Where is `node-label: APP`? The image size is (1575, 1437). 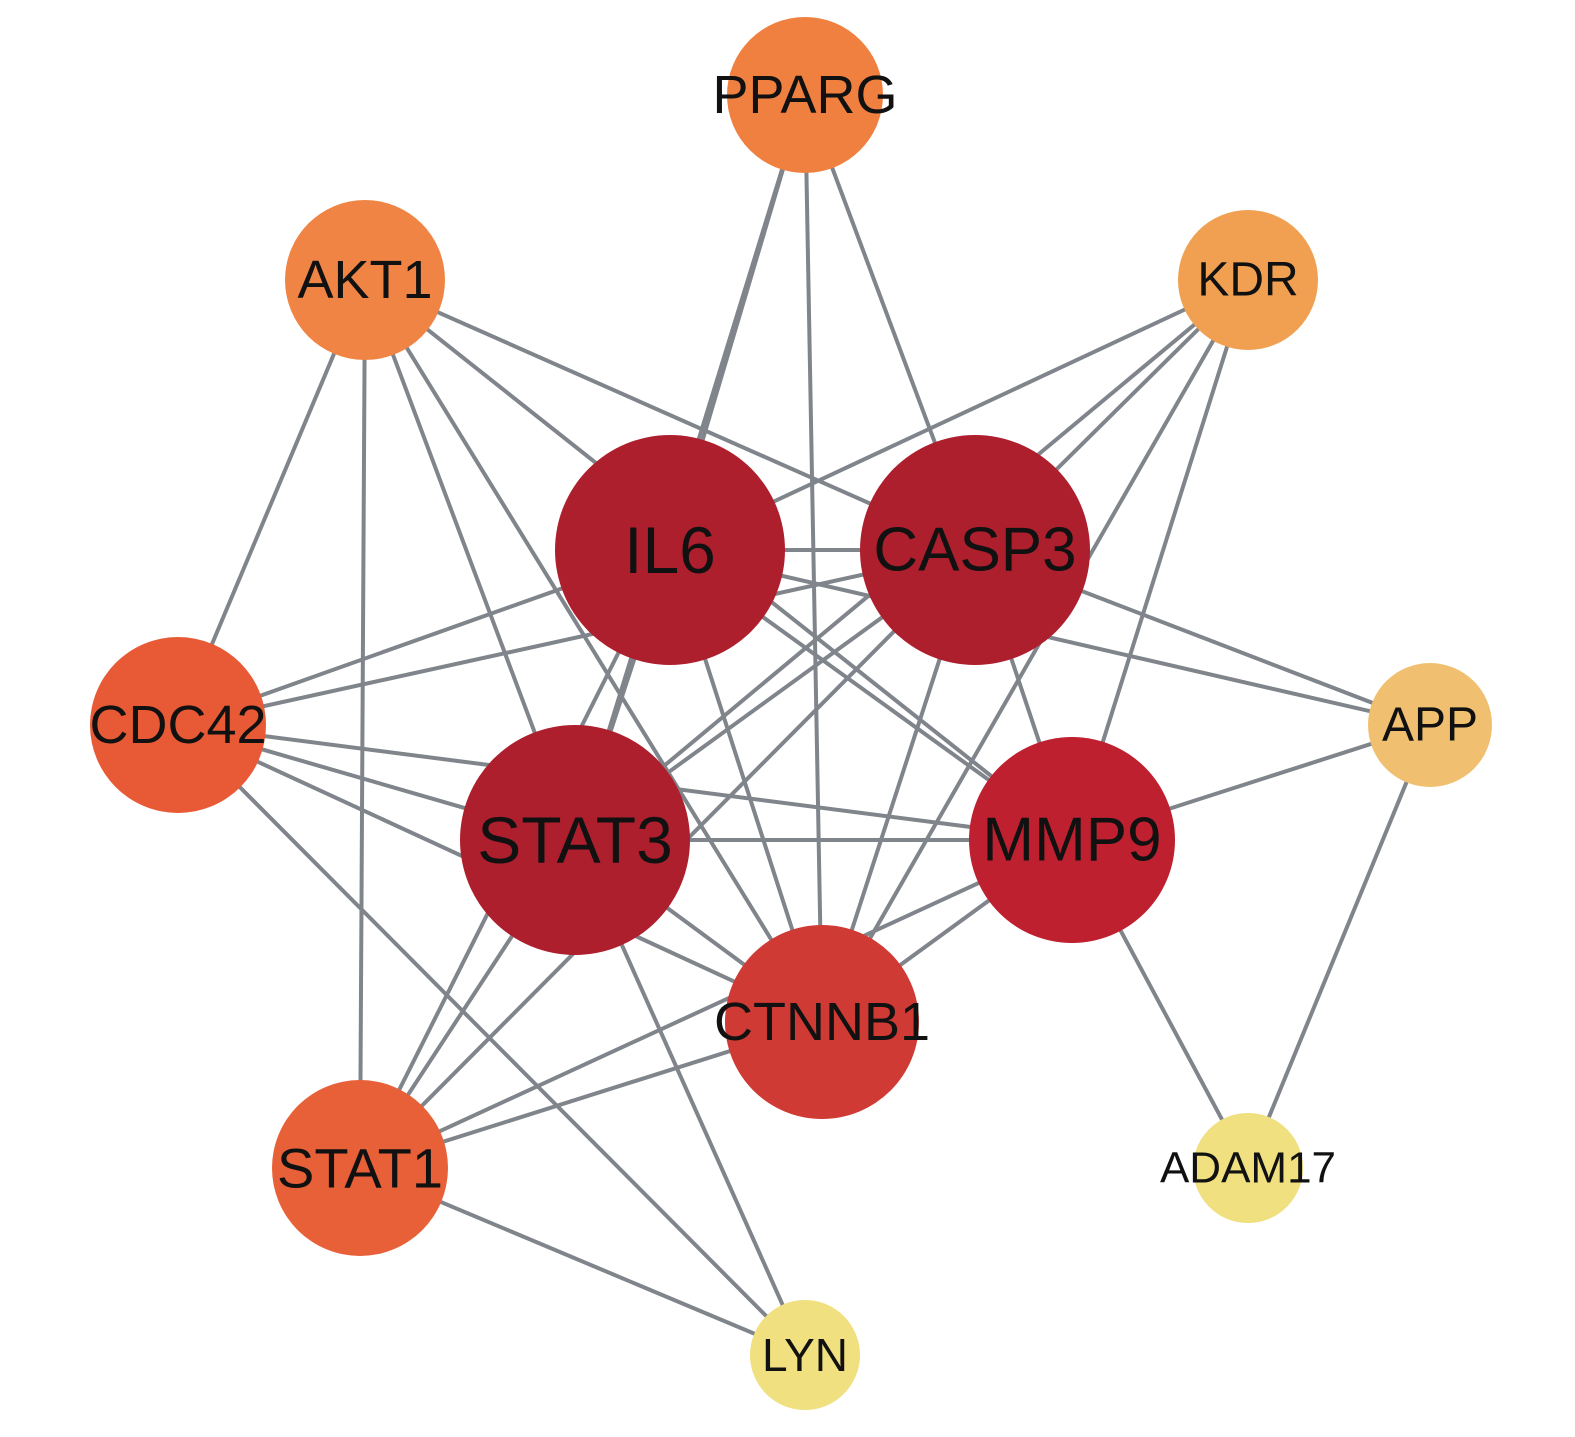
node-label: APP is located at coordinates (1430, 725).